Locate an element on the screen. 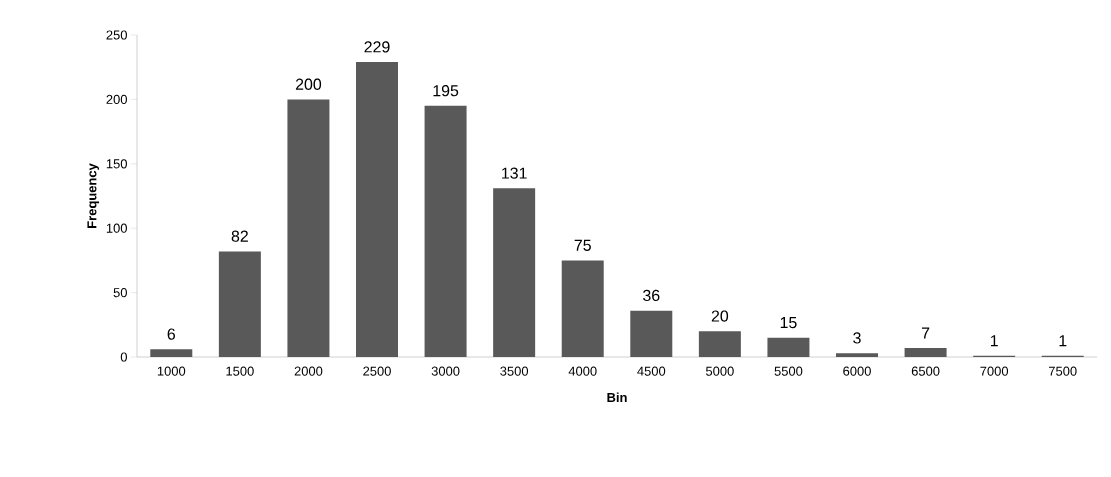 The height and width of the screenshot is (477, 1111). y-axis-title: Frequency is located at coordinates (93, 195).